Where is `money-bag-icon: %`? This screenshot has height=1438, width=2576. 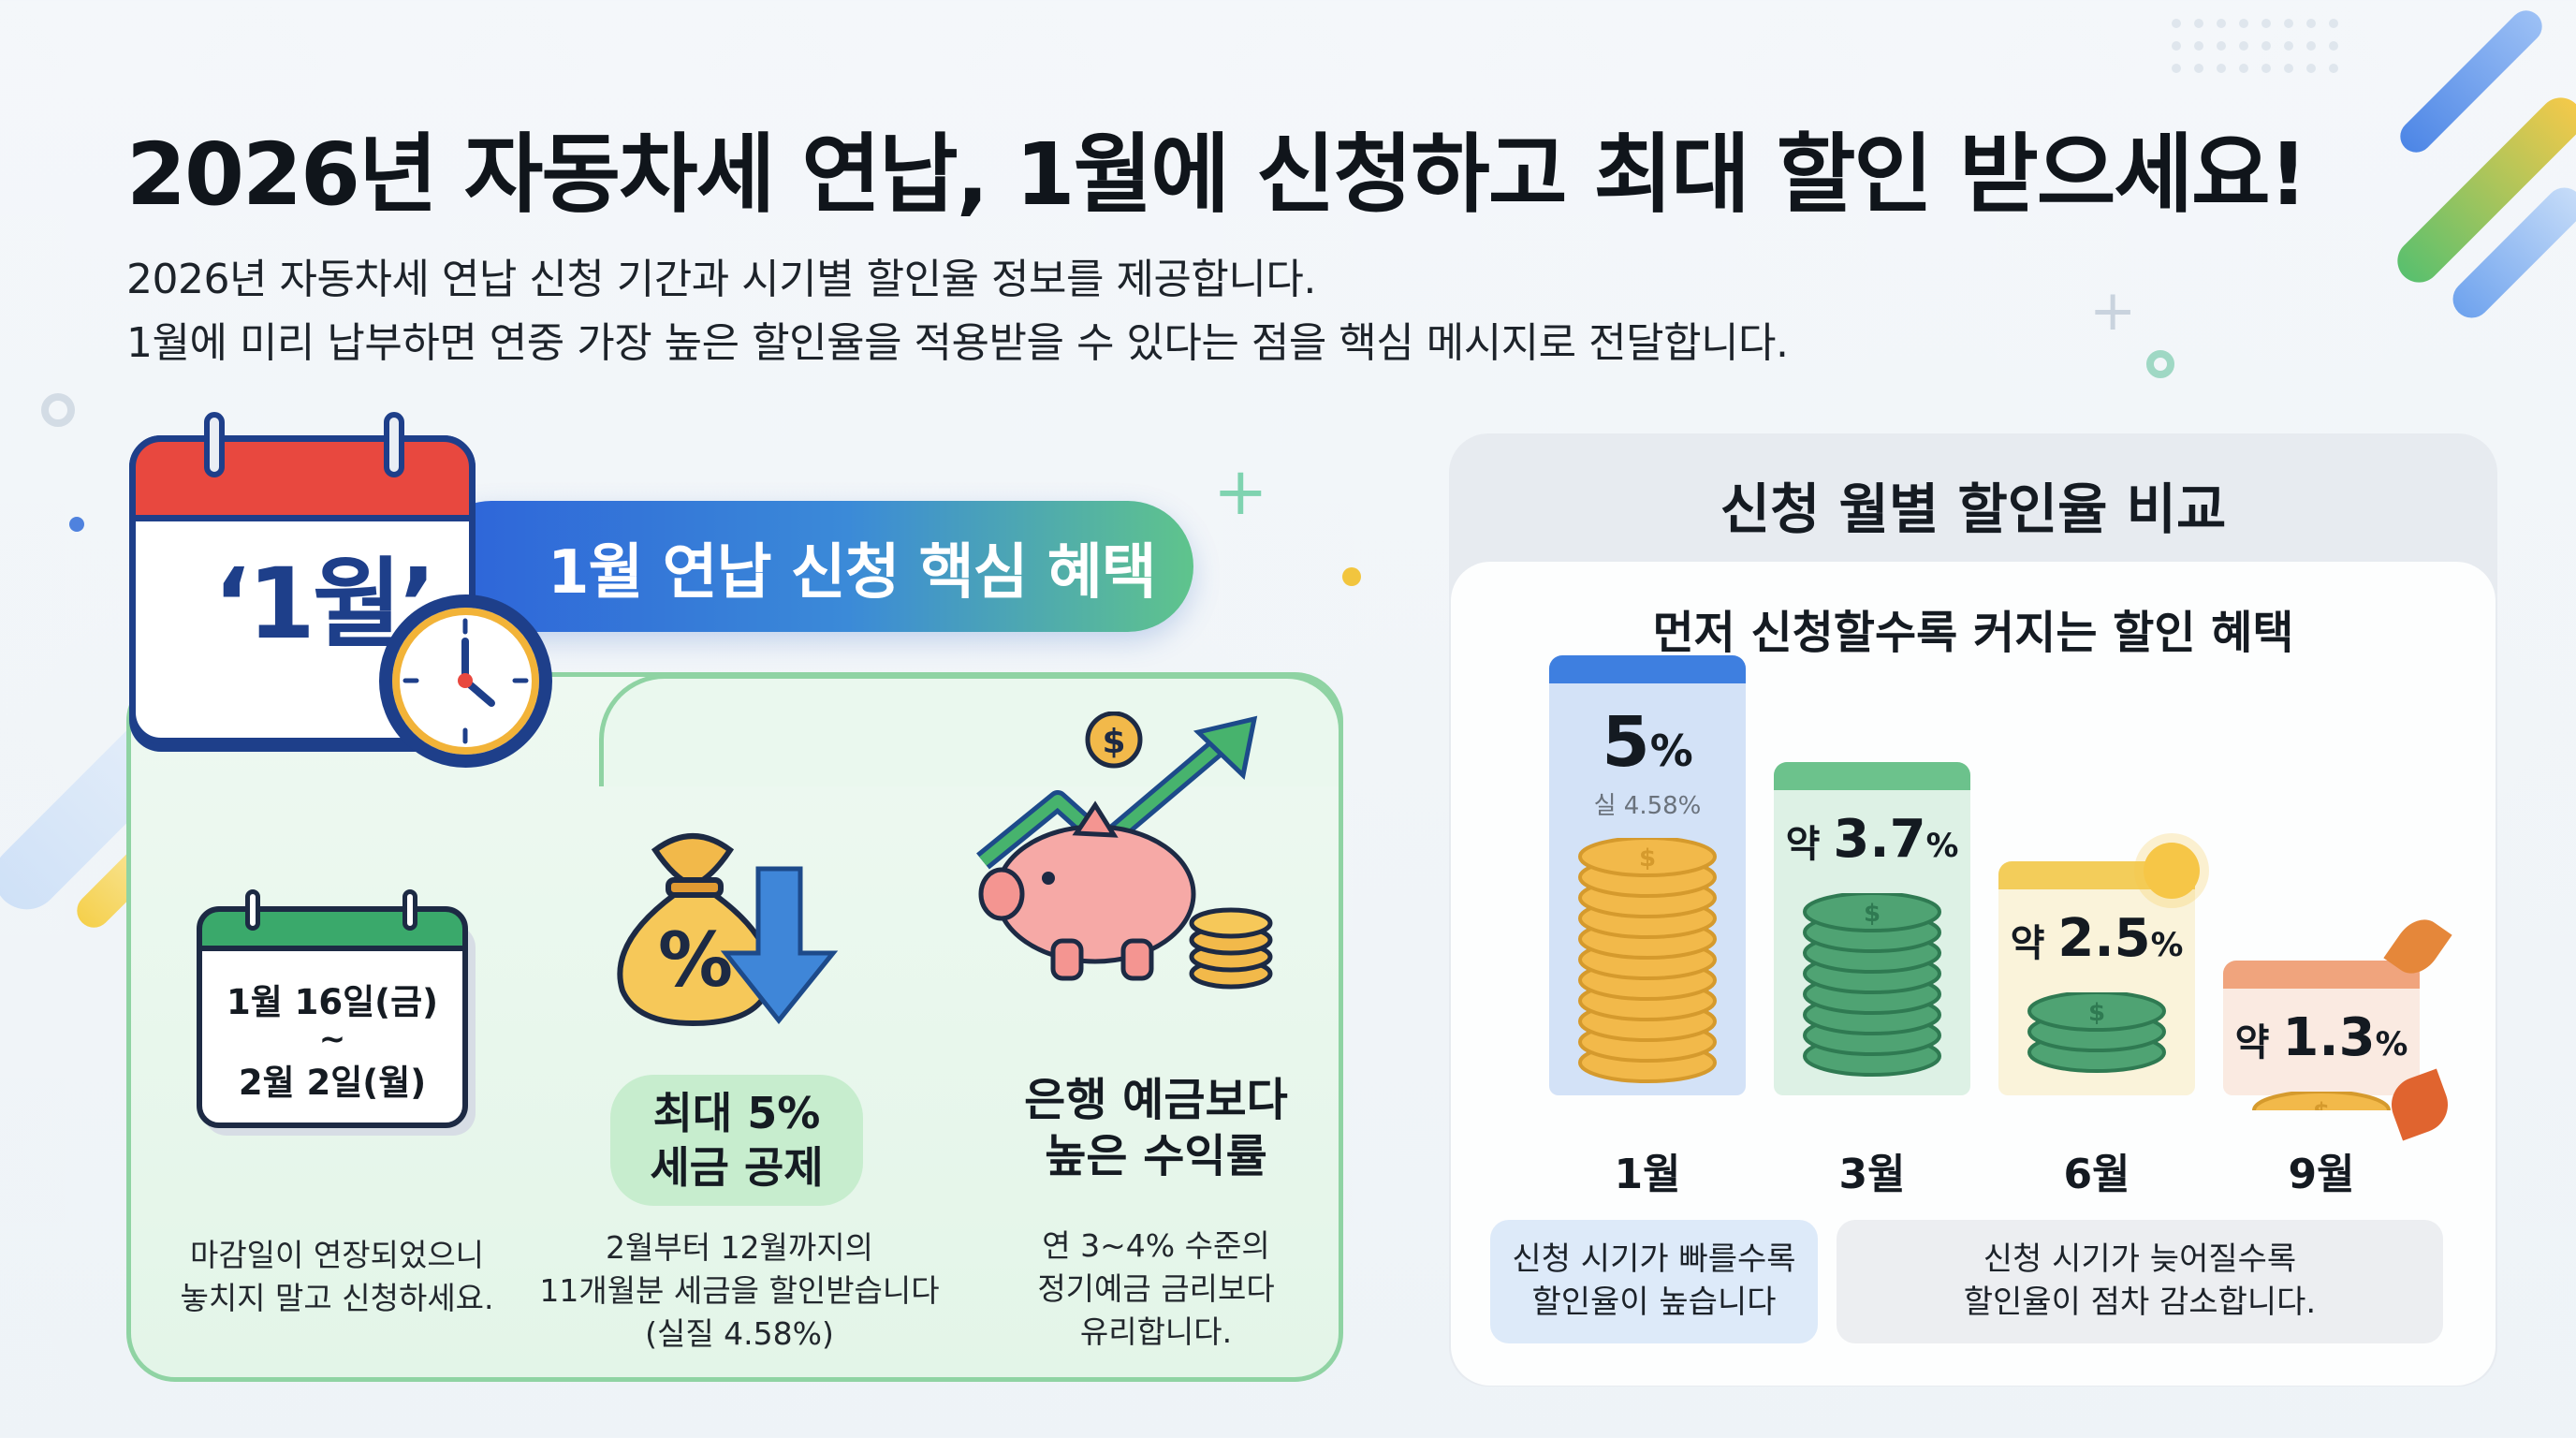 money-bag-icon: % is located at coordinates (728, 930).